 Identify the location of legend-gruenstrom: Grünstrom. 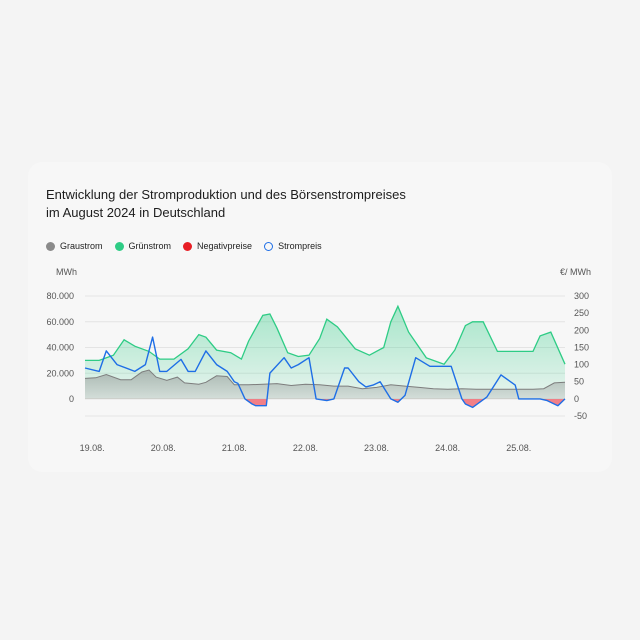
(143, 246).